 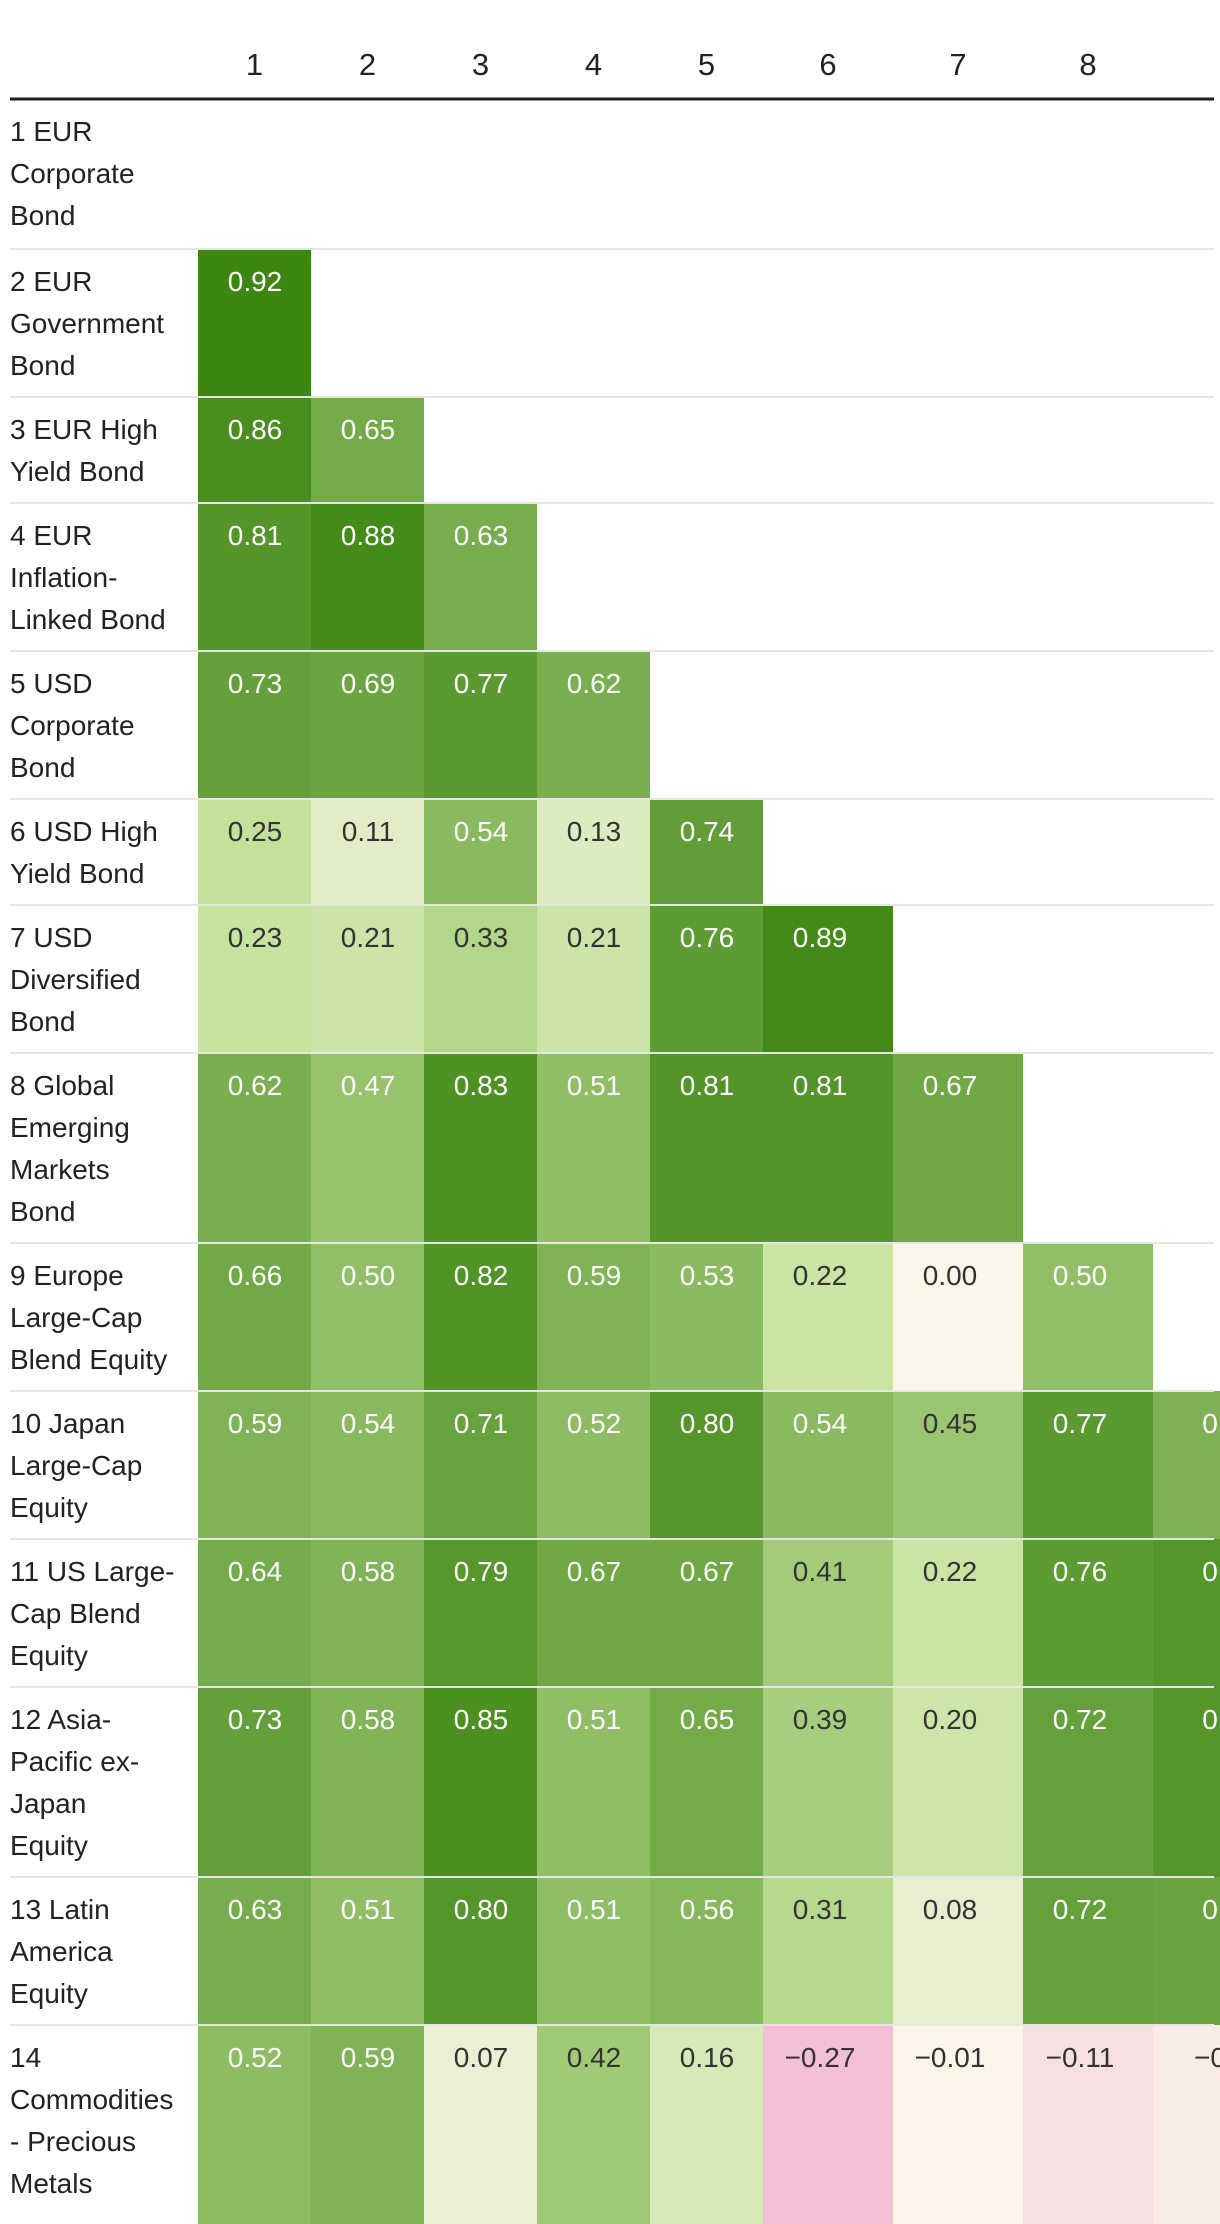 I want to click on row-label-6: 6 USD High Yield Bond, so click(x=84, y=852).